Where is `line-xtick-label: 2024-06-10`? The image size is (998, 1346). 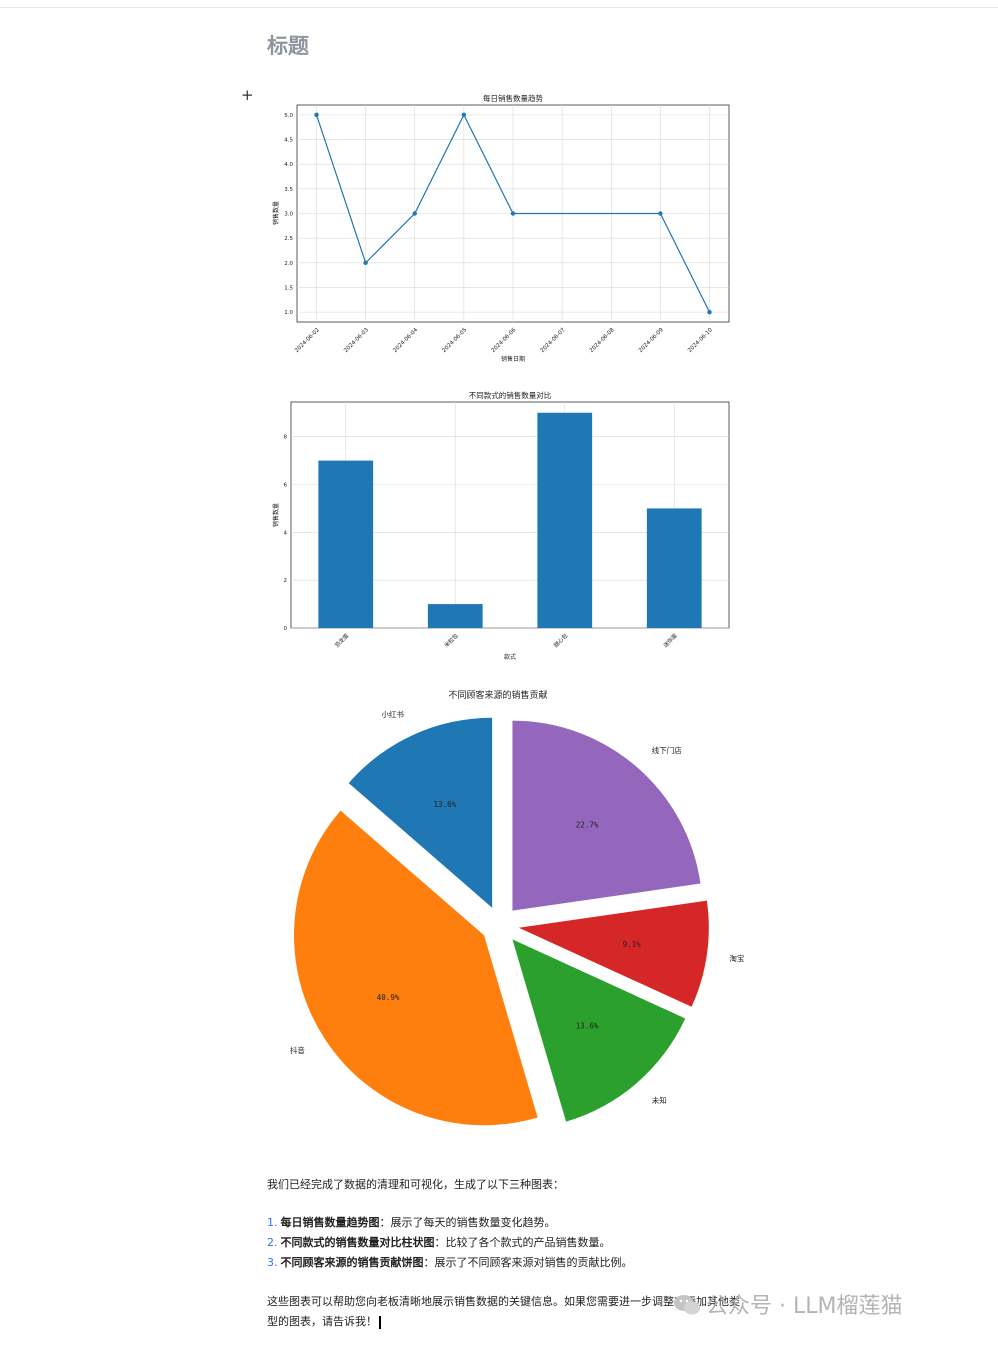 line-xtick-label: 2024-06-10 is located at coordinates (700, 340).